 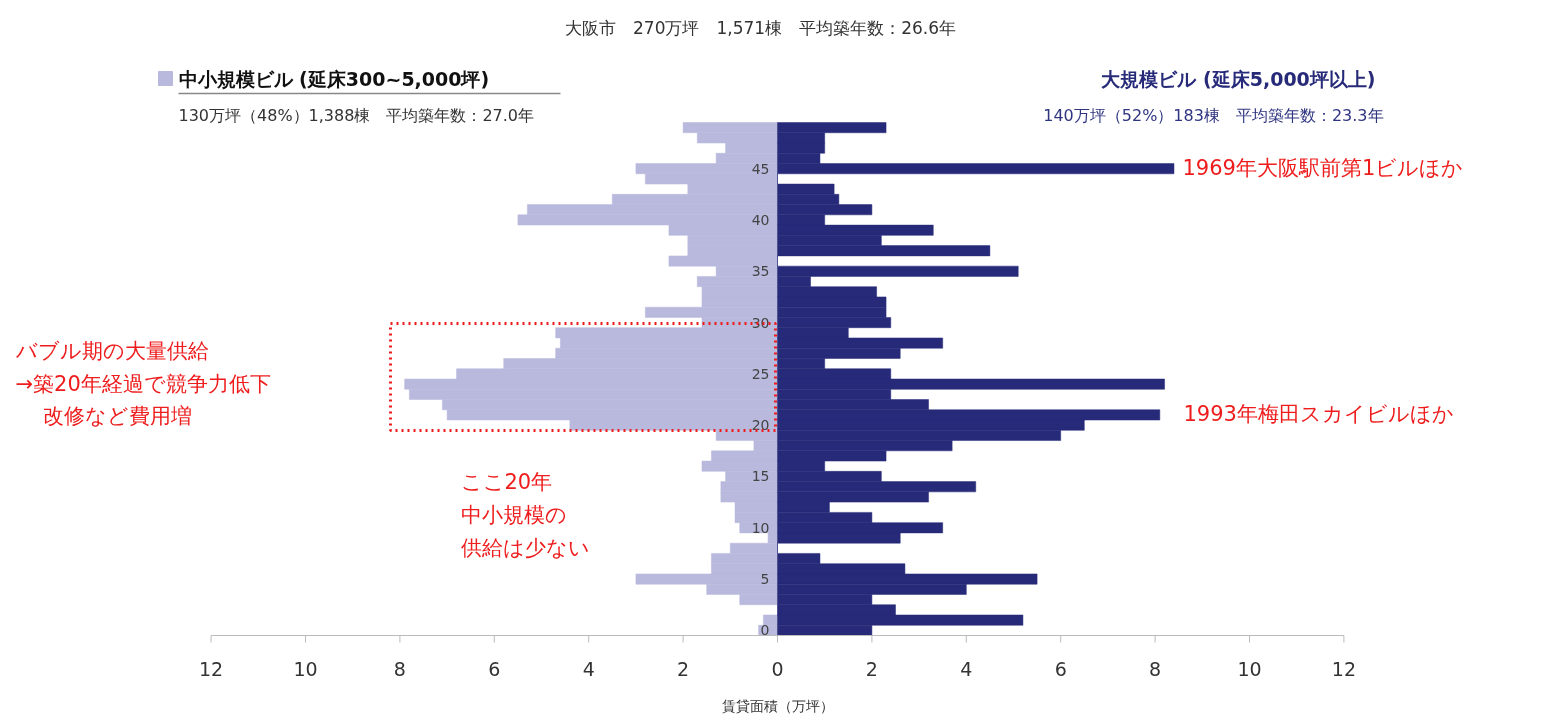 I want to click on y-tick-label: 0, so click(x=765, y=630).